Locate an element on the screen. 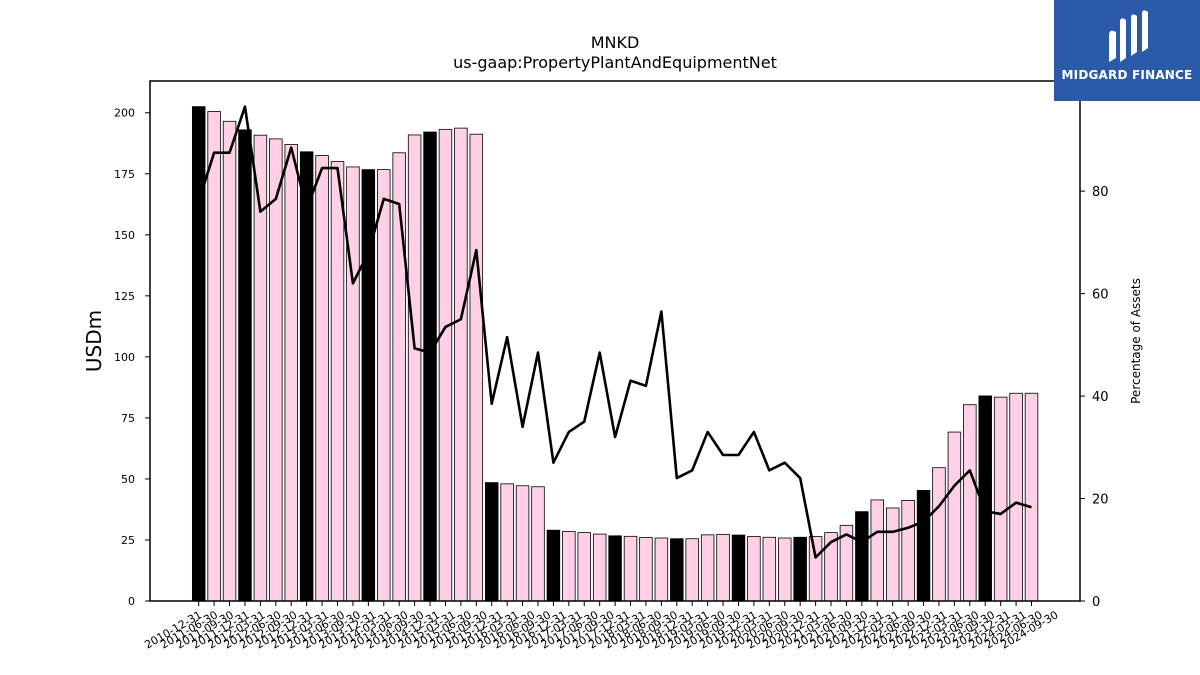 This screenshot has height=675, width=1200. midgard-logo: MIDGARD FINANCE is located at coordinates (1127, 50).